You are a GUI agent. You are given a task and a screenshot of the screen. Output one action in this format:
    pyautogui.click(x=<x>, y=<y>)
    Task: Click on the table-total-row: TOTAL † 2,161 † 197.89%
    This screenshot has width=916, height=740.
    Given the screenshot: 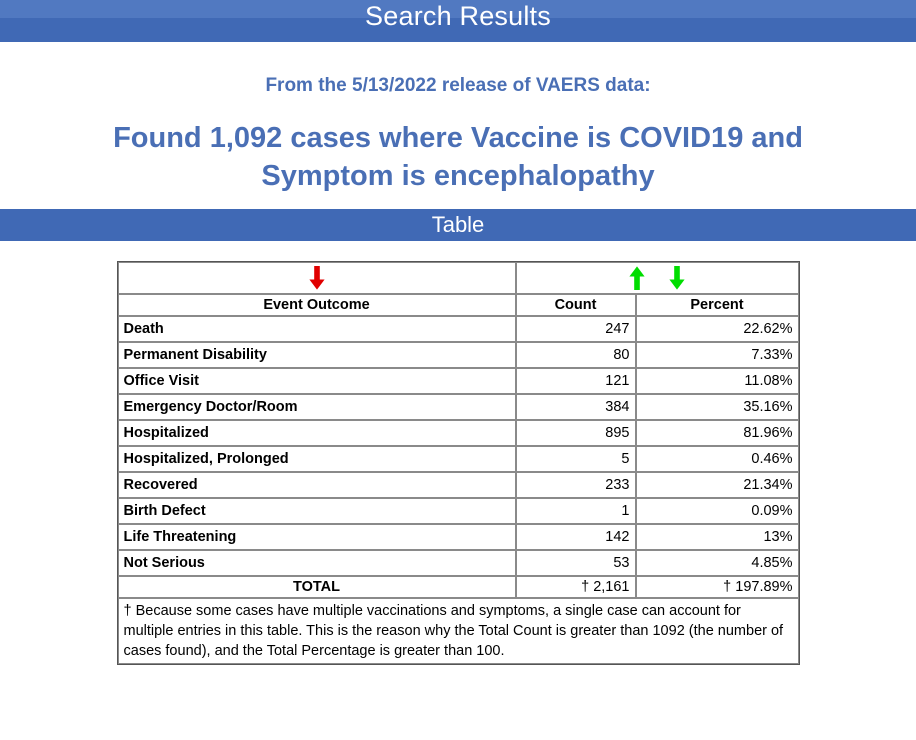 What is the action you would take?
    pyautogui.click(x=458, y=587)
    